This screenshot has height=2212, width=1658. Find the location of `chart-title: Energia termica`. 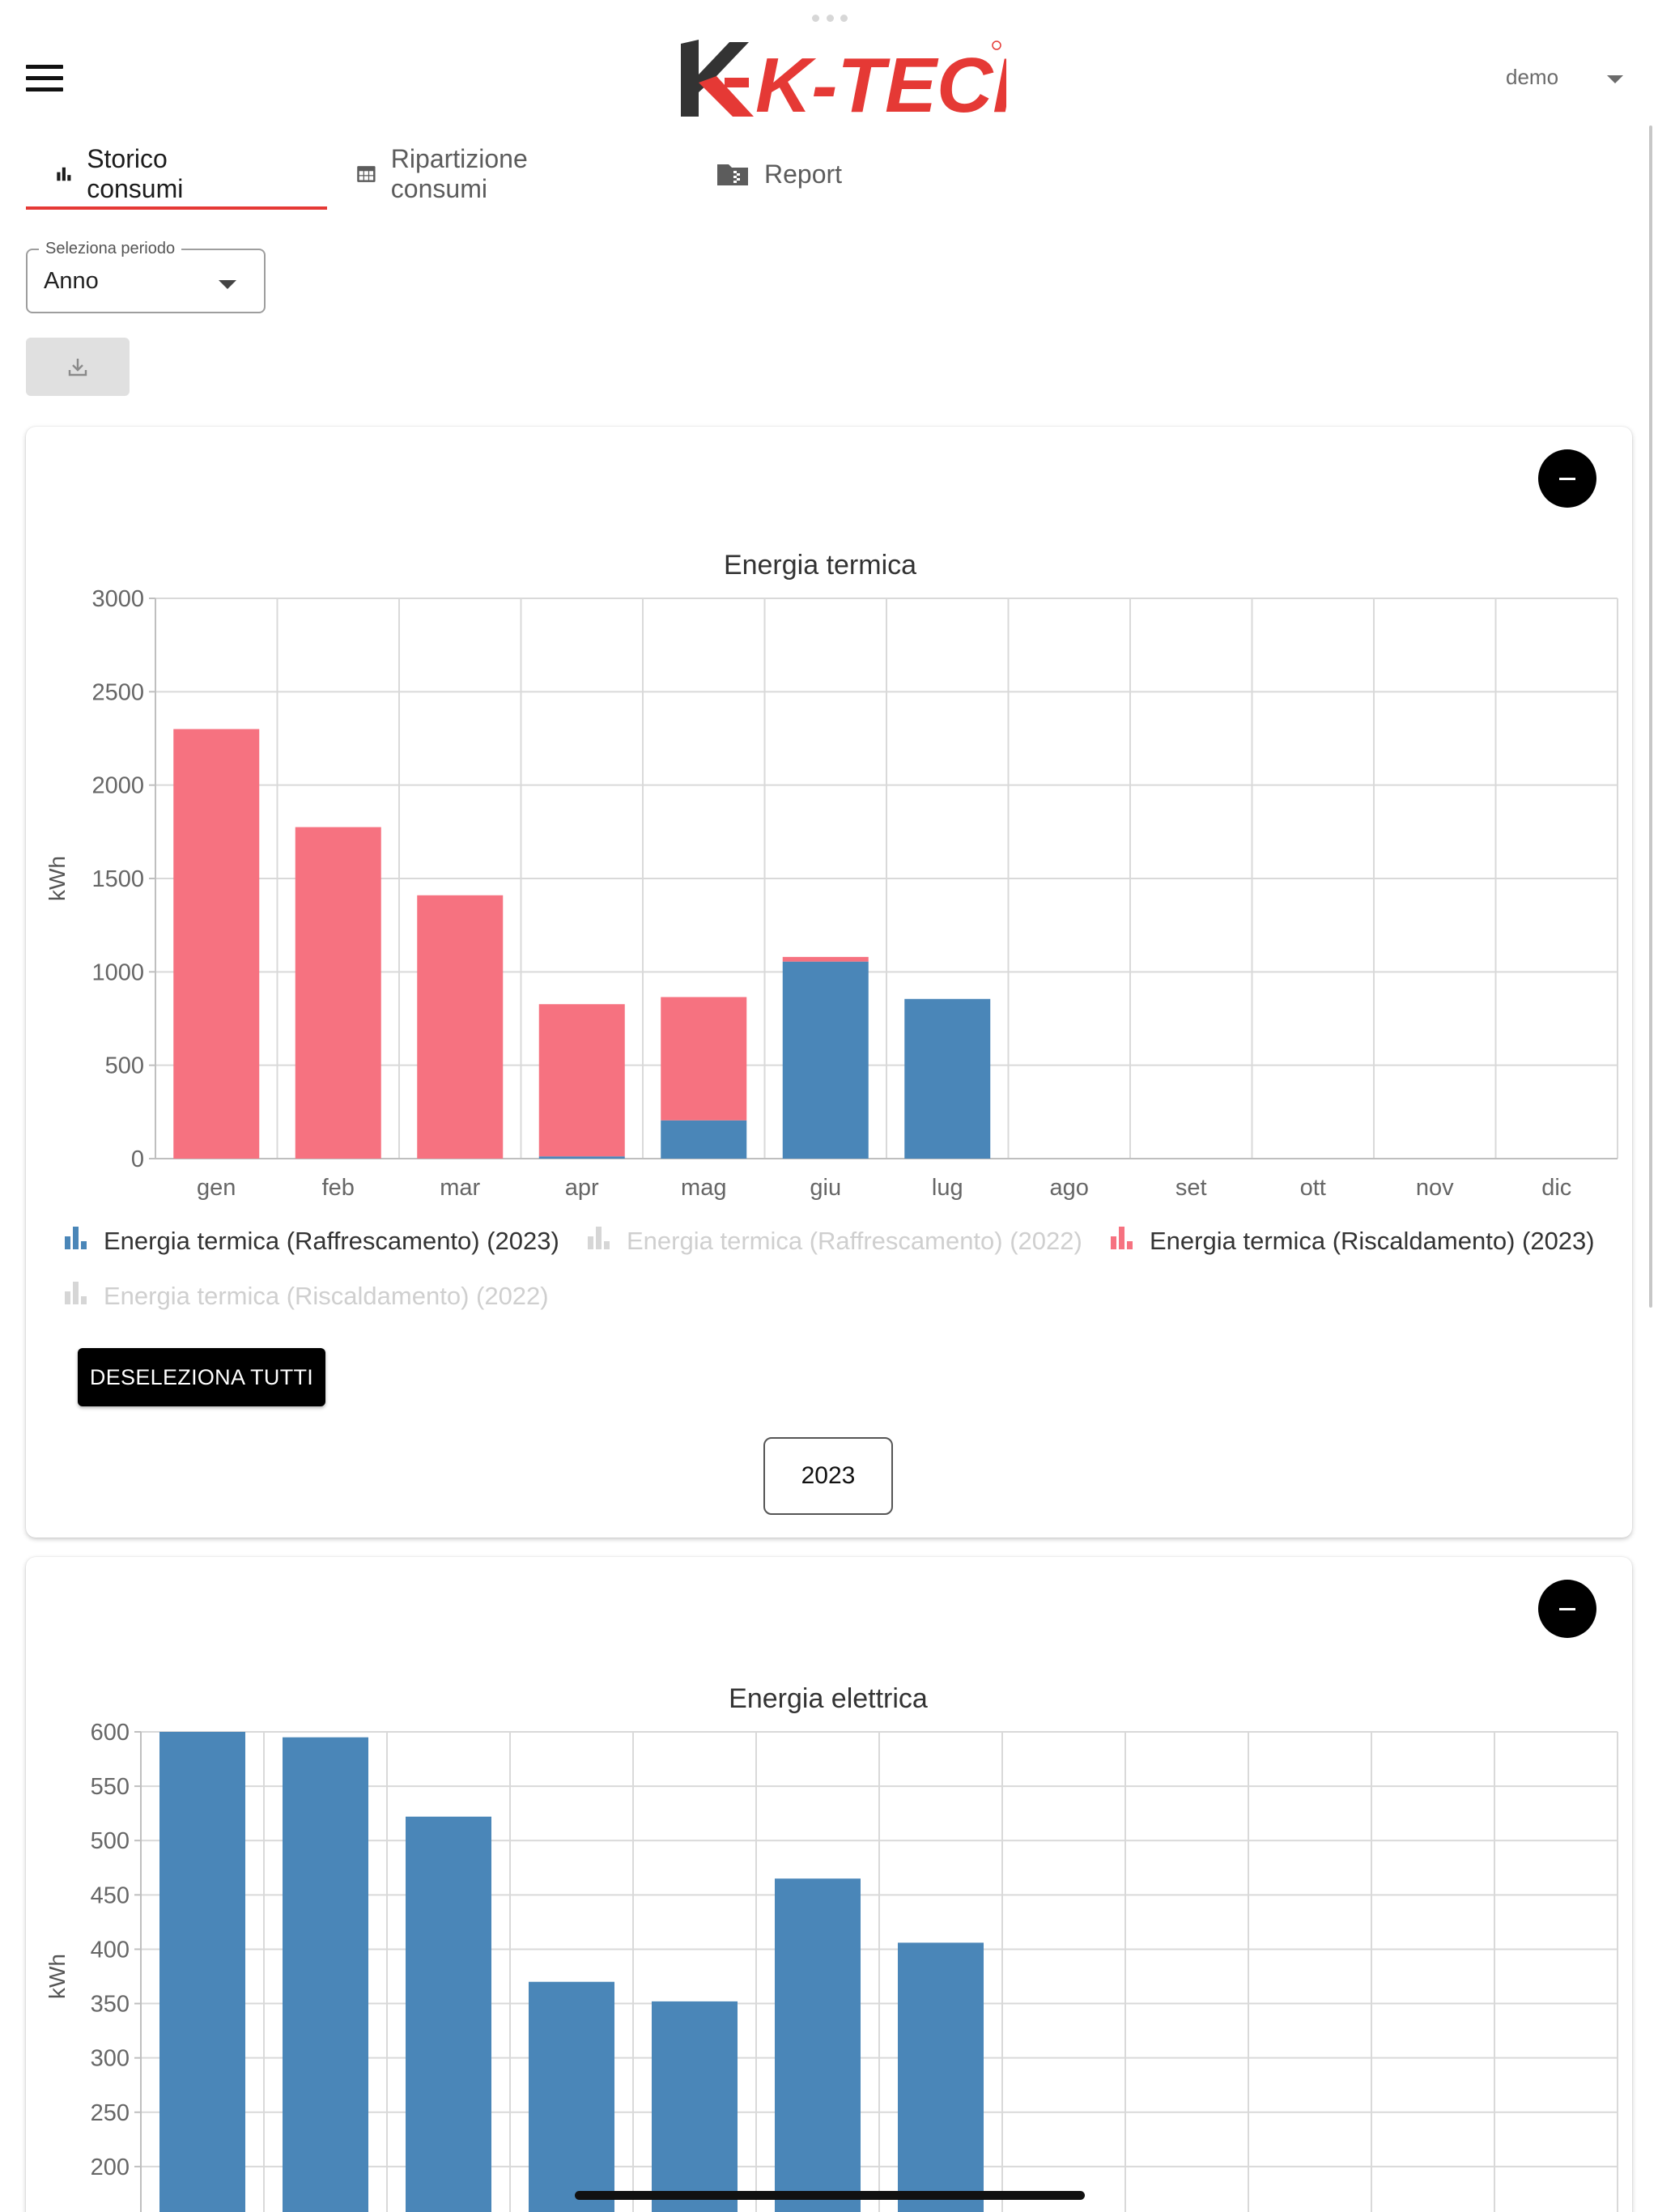

chart-title: Energia termica is located at coordinates (820, 565).